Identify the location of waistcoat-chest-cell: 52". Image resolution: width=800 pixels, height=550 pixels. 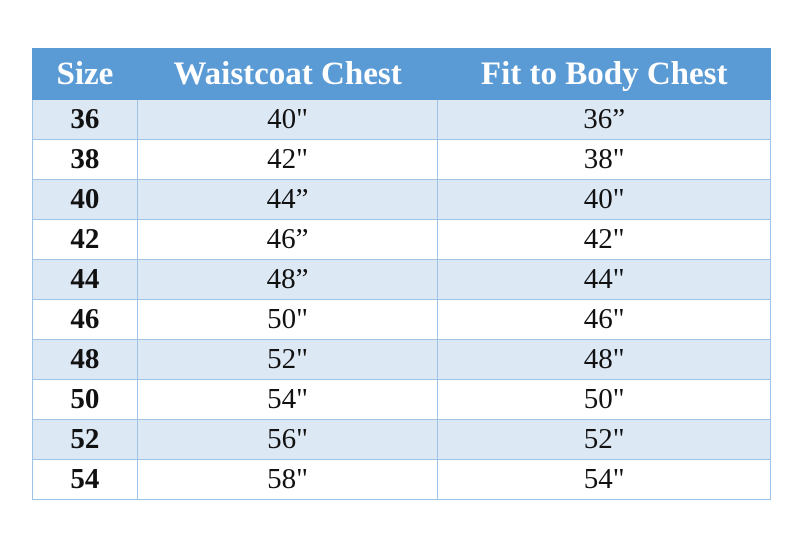
(287, 359).